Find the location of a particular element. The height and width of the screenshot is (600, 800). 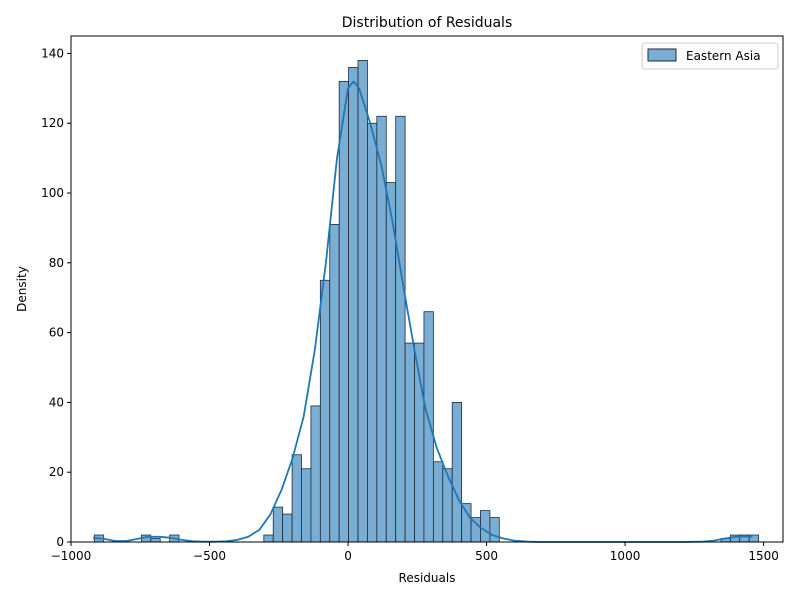

legend-label: Eastern Asia is located at coordinates (723, 56).